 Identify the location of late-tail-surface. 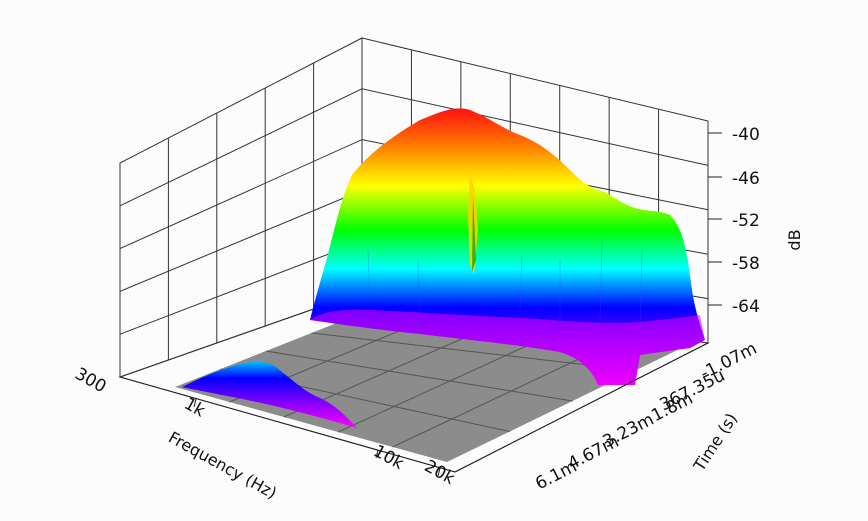
(269, 394).